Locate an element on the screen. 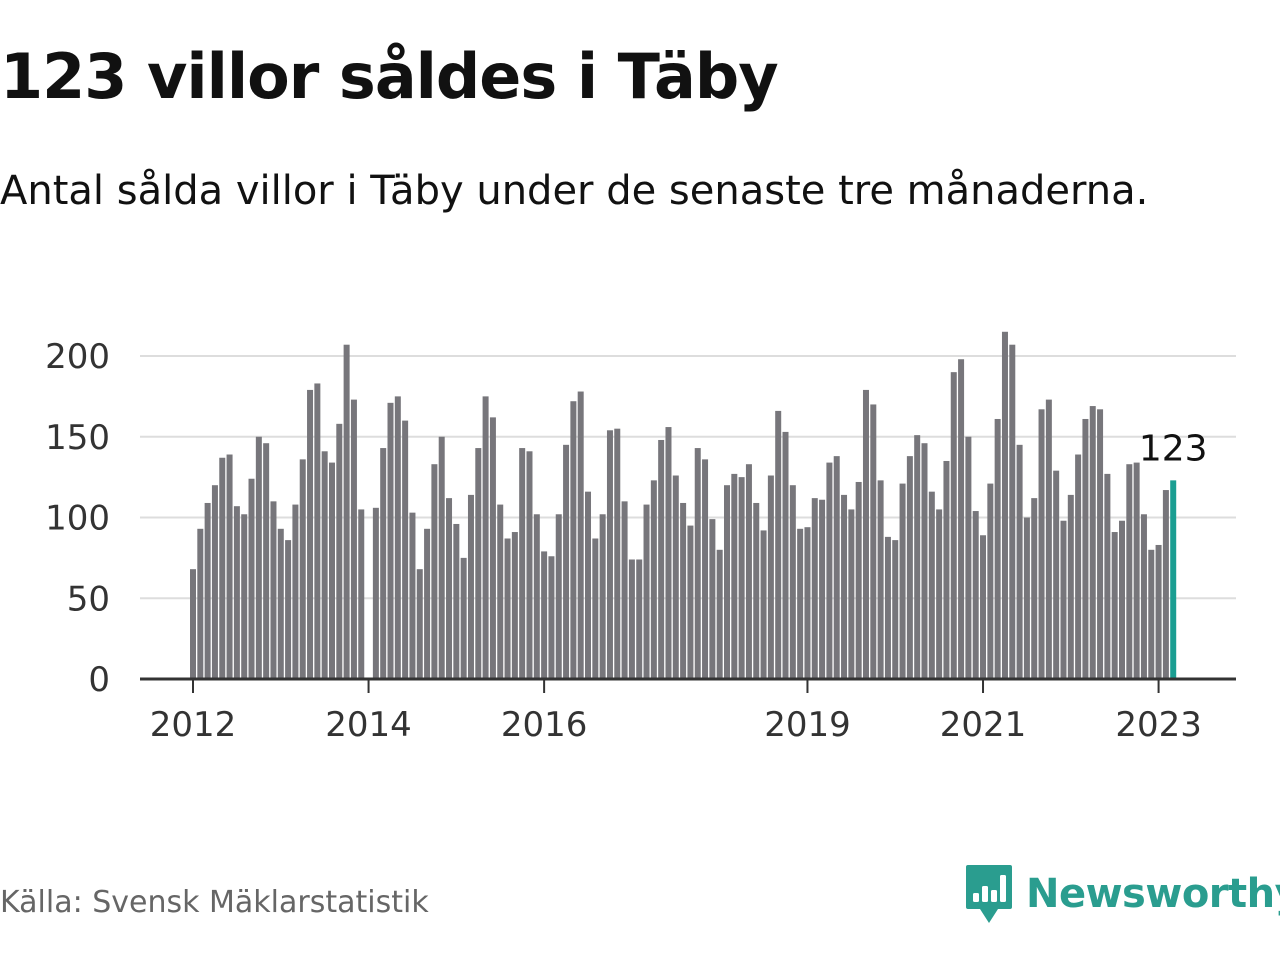  x-tick-label-2021: 2021 is located at coordinates (983, 725).